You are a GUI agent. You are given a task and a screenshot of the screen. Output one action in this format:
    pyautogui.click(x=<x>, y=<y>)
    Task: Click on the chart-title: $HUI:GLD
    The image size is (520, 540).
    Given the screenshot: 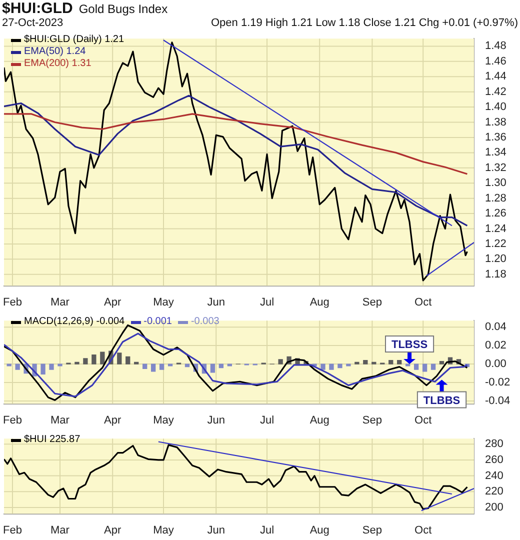 What is the action you would take?
    pyautogui.click(x=37, y=8)
    